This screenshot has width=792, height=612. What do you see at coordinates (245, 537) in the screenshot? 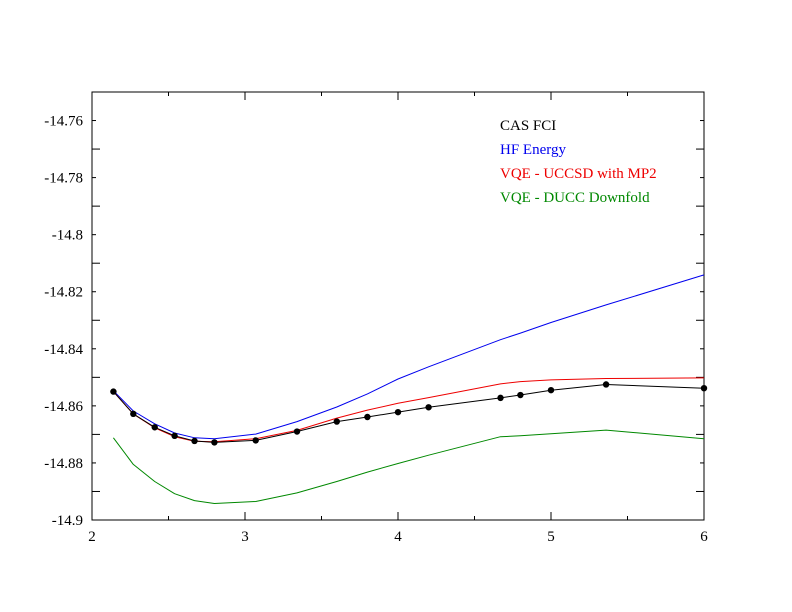
I see `x-tick-label: 3` at bounding box center [245, 537].